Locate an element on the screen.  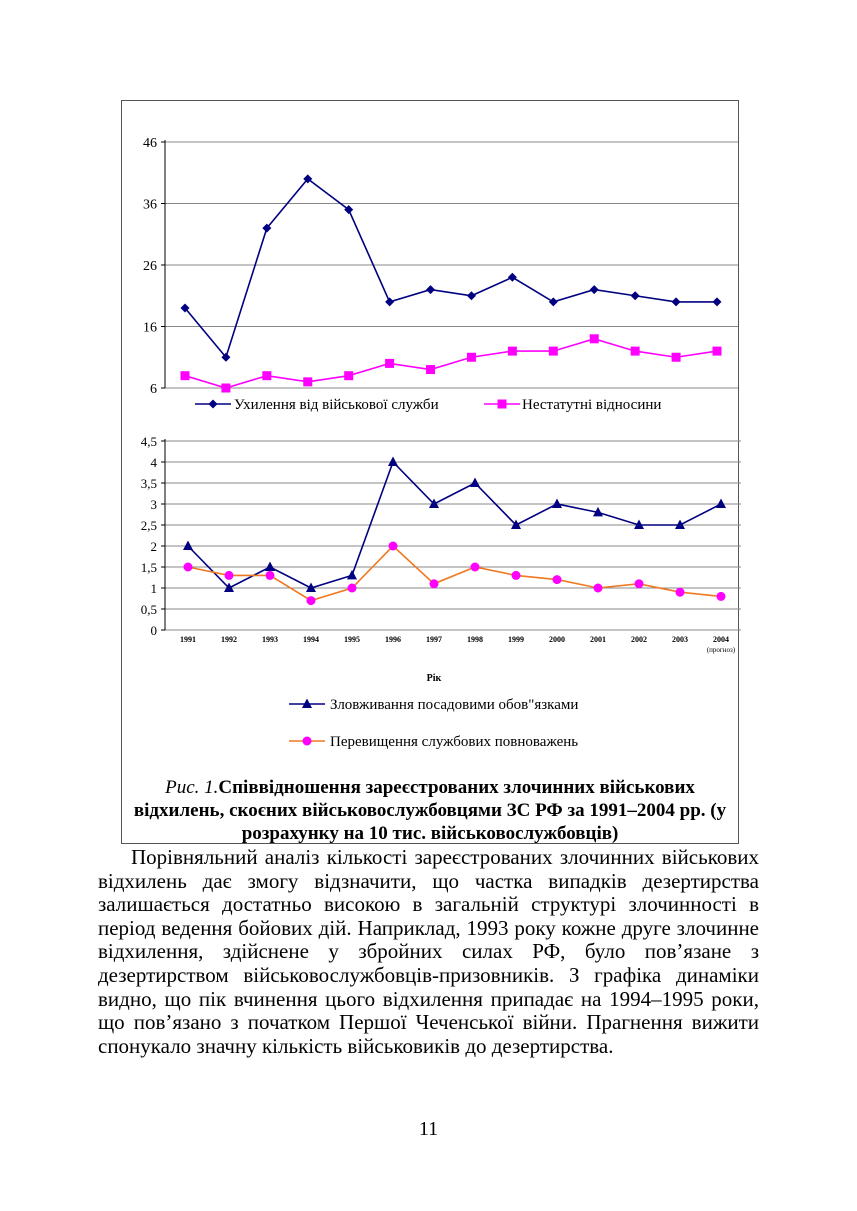
chart2-xtick-label: 2003 is located at coordinates (680, 639).